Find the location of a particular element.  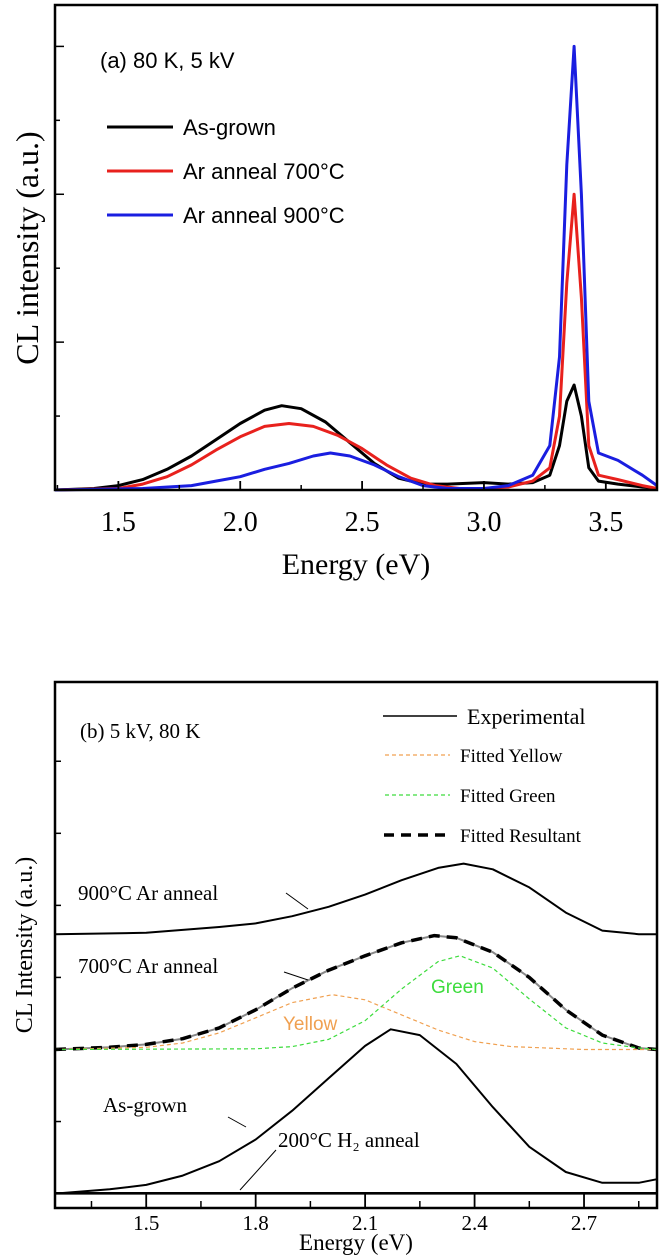

panel-a-x-axis-label: Energy (eV) is located at coordinates (356, 564).